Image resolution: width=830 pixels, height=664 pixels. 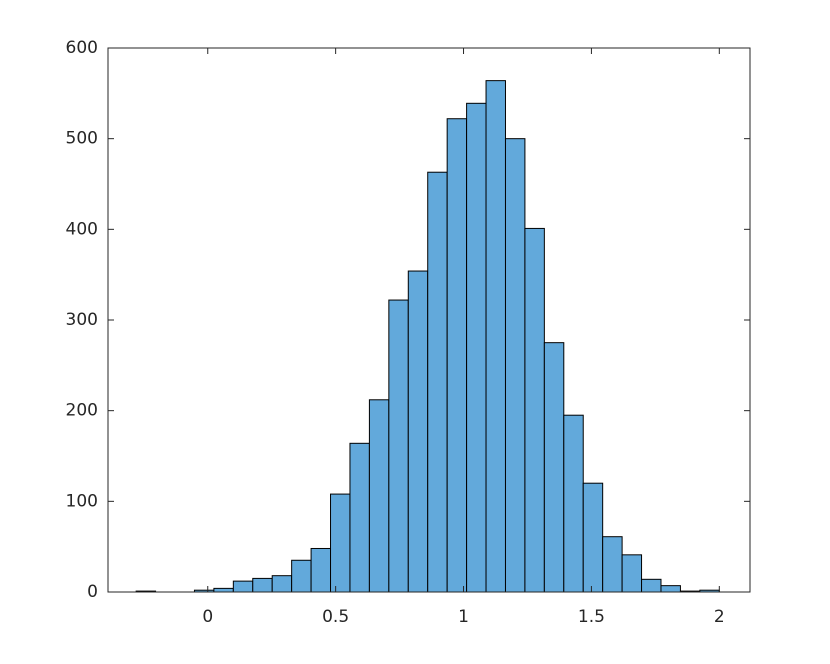 What do you see at coordinates (82, 229) in the screenshot?
I see `y-tick-label: 400` at bounding box center [82, 229].